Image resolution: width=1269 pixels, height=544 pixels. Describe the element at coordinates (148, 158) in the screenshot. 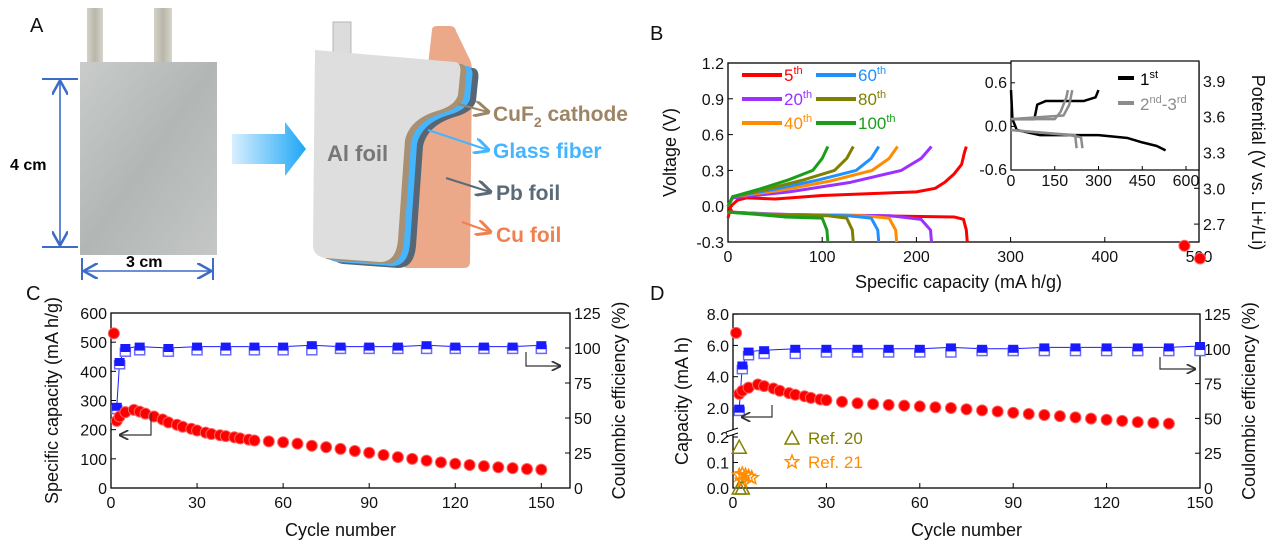

I see `pouch-body` at that location.